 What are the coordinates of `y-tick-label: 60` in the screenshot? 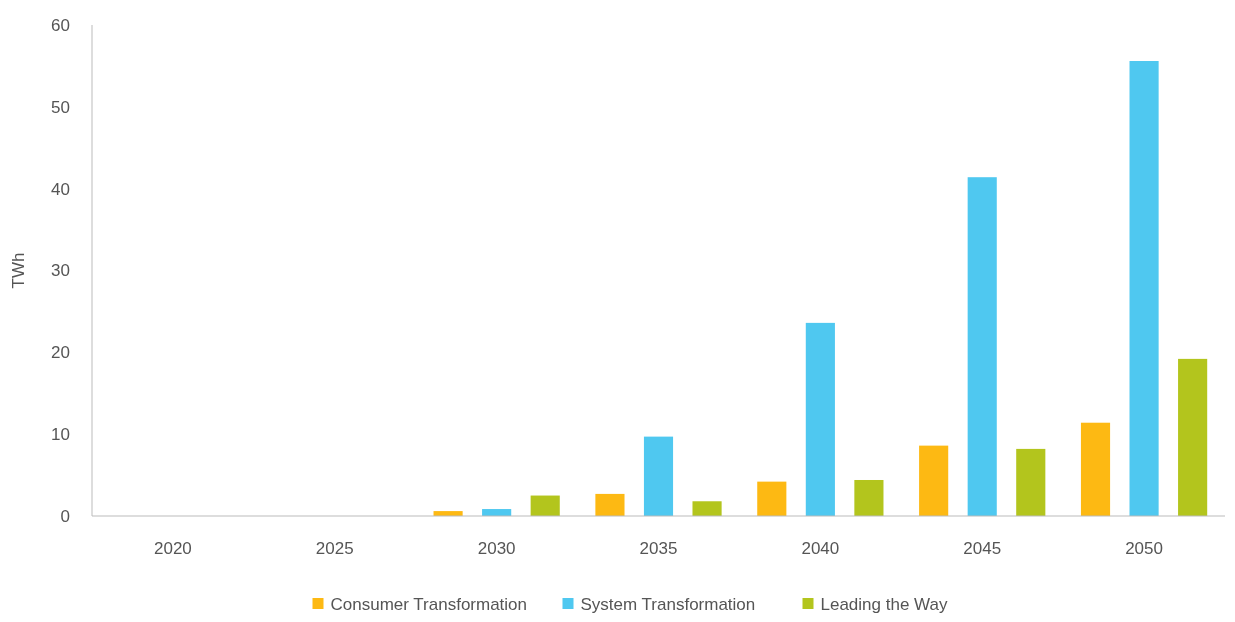 It's located at (60, 25).